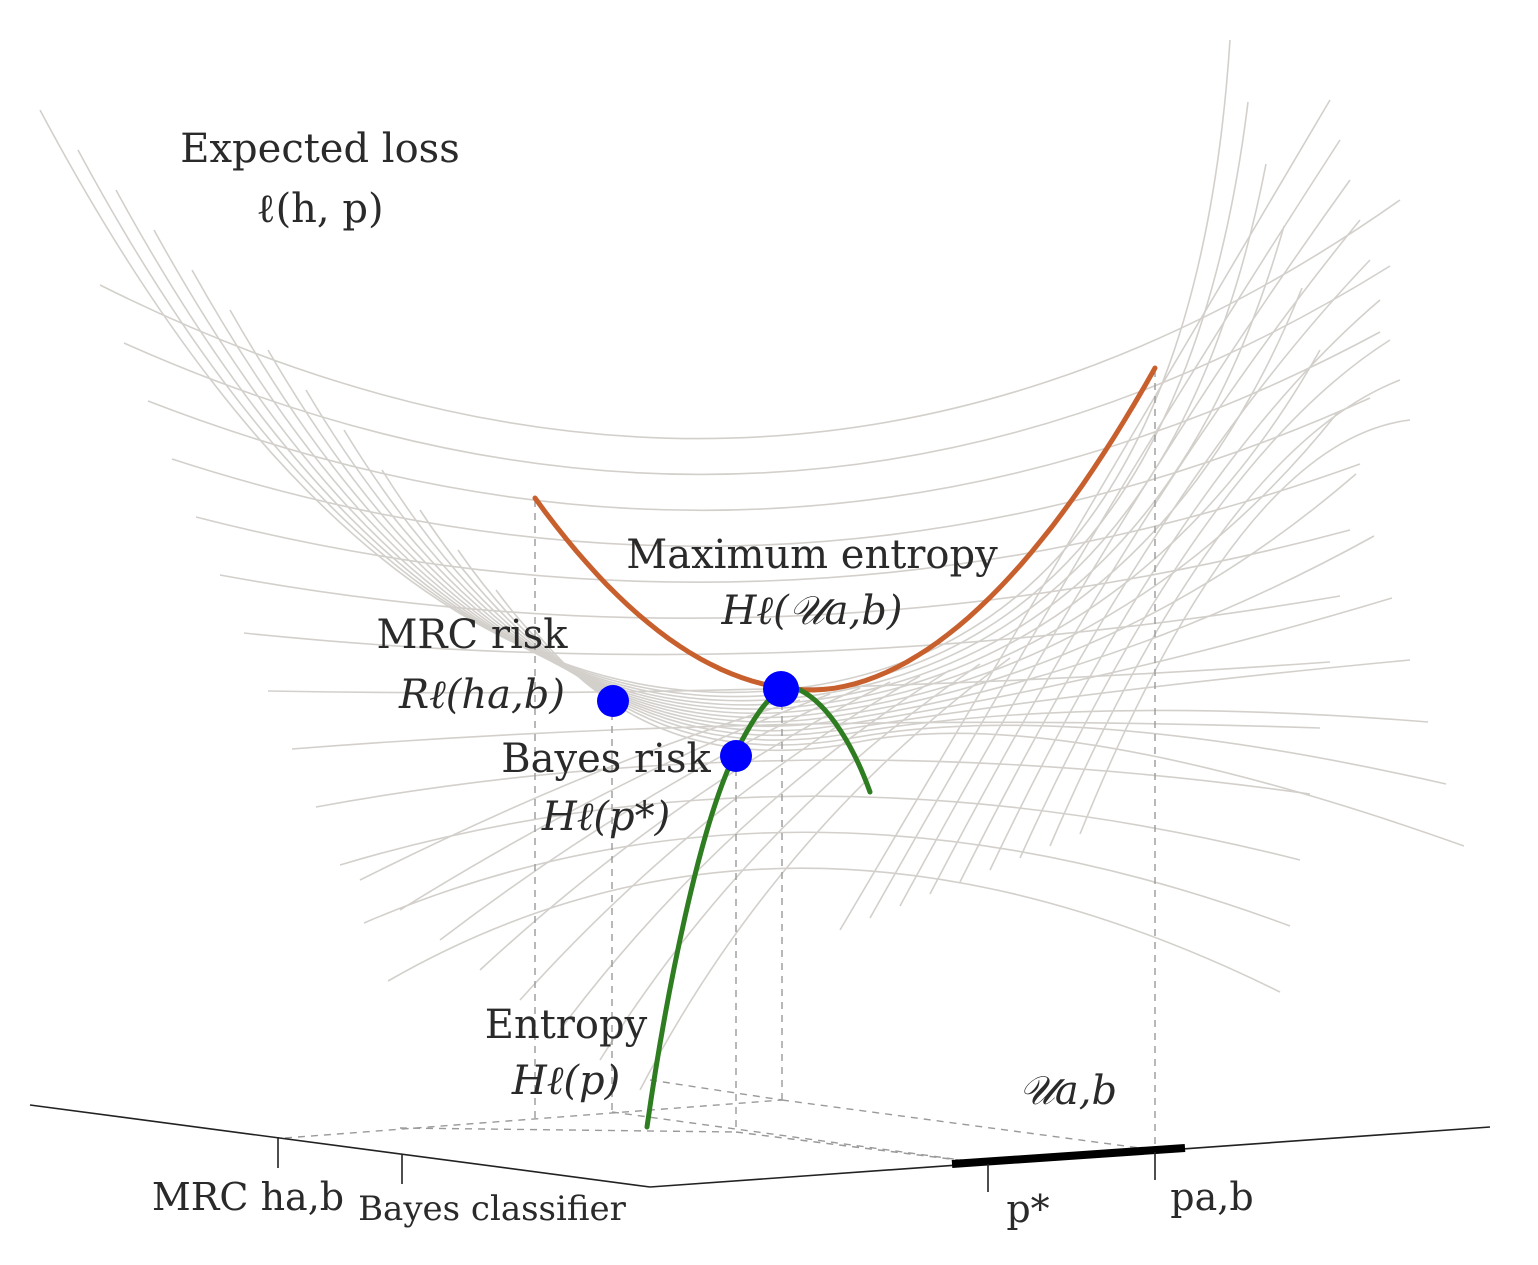 The width and height of the screenshot is (1538, 1265). I want to click on max-entropy-formula: Hℓ(𝒰a,b), so click(812, 611).